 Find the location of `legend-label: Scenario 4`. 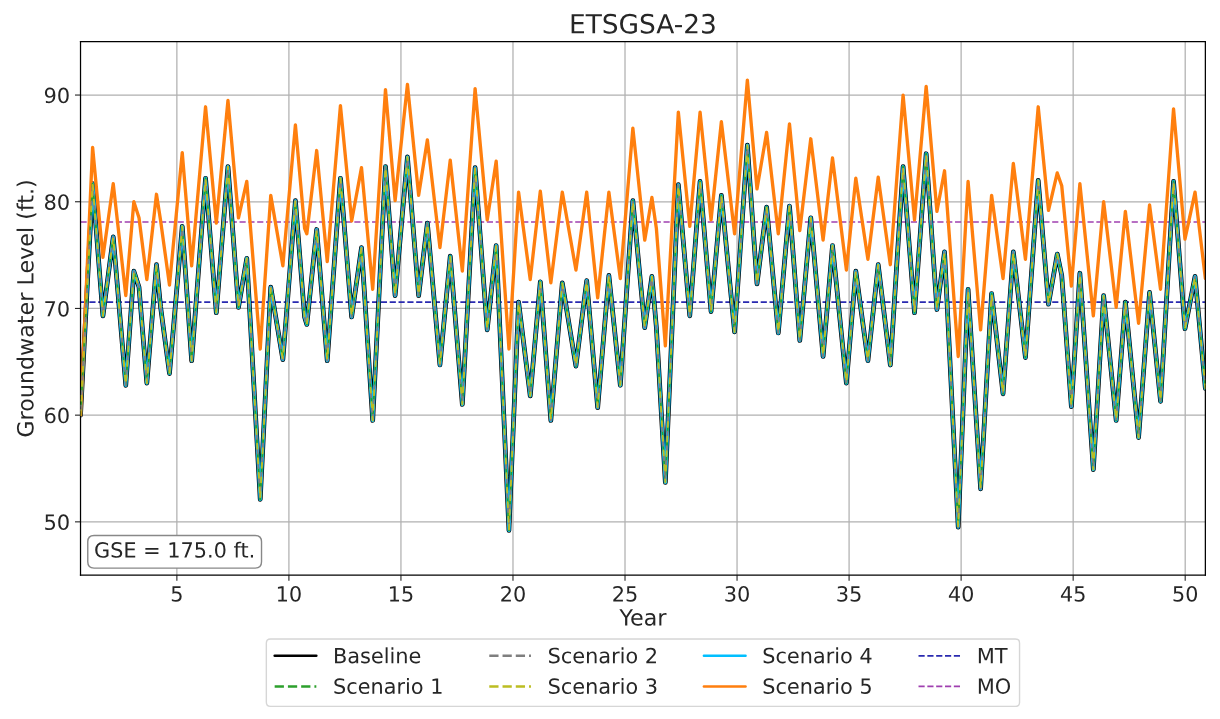

legend-label: Scenario 4 is located at coordinates (817, 655).